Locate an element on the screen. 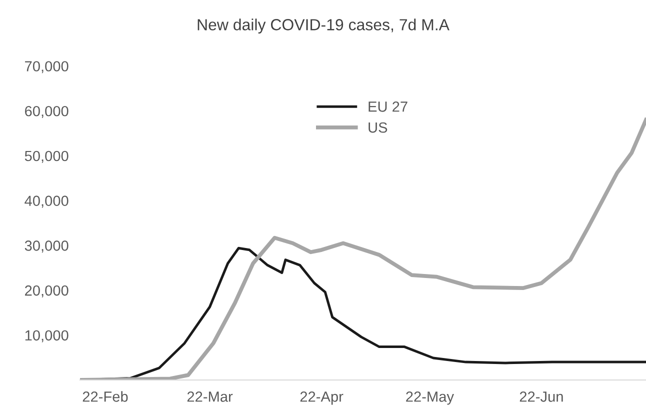 The width and height of the screenshot is (646, 414). x-tick-label: 22-Feb is located at coordinates (105, 396).